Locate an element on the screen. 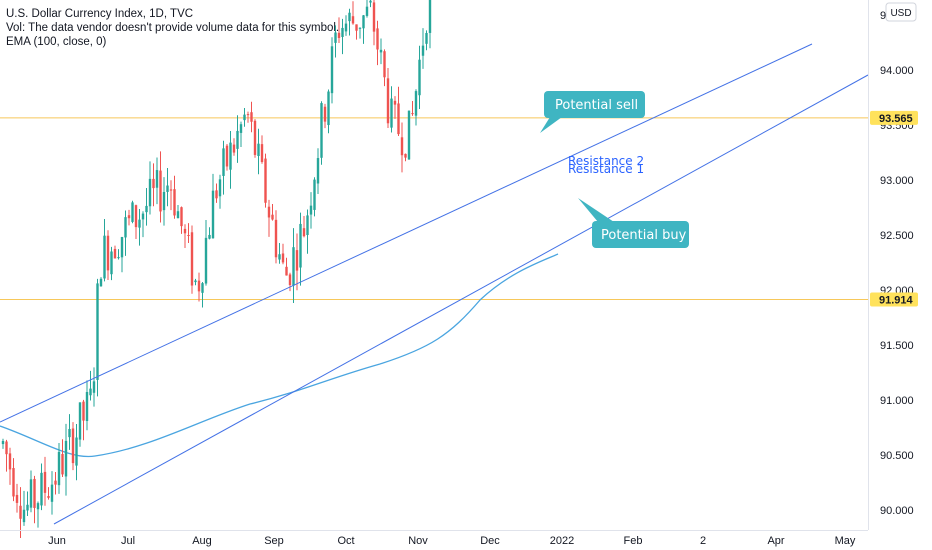 Image resolution: width=932 pixels, height=550 pixels. x-tick-label: Aug is located at coordinates (202, 541).